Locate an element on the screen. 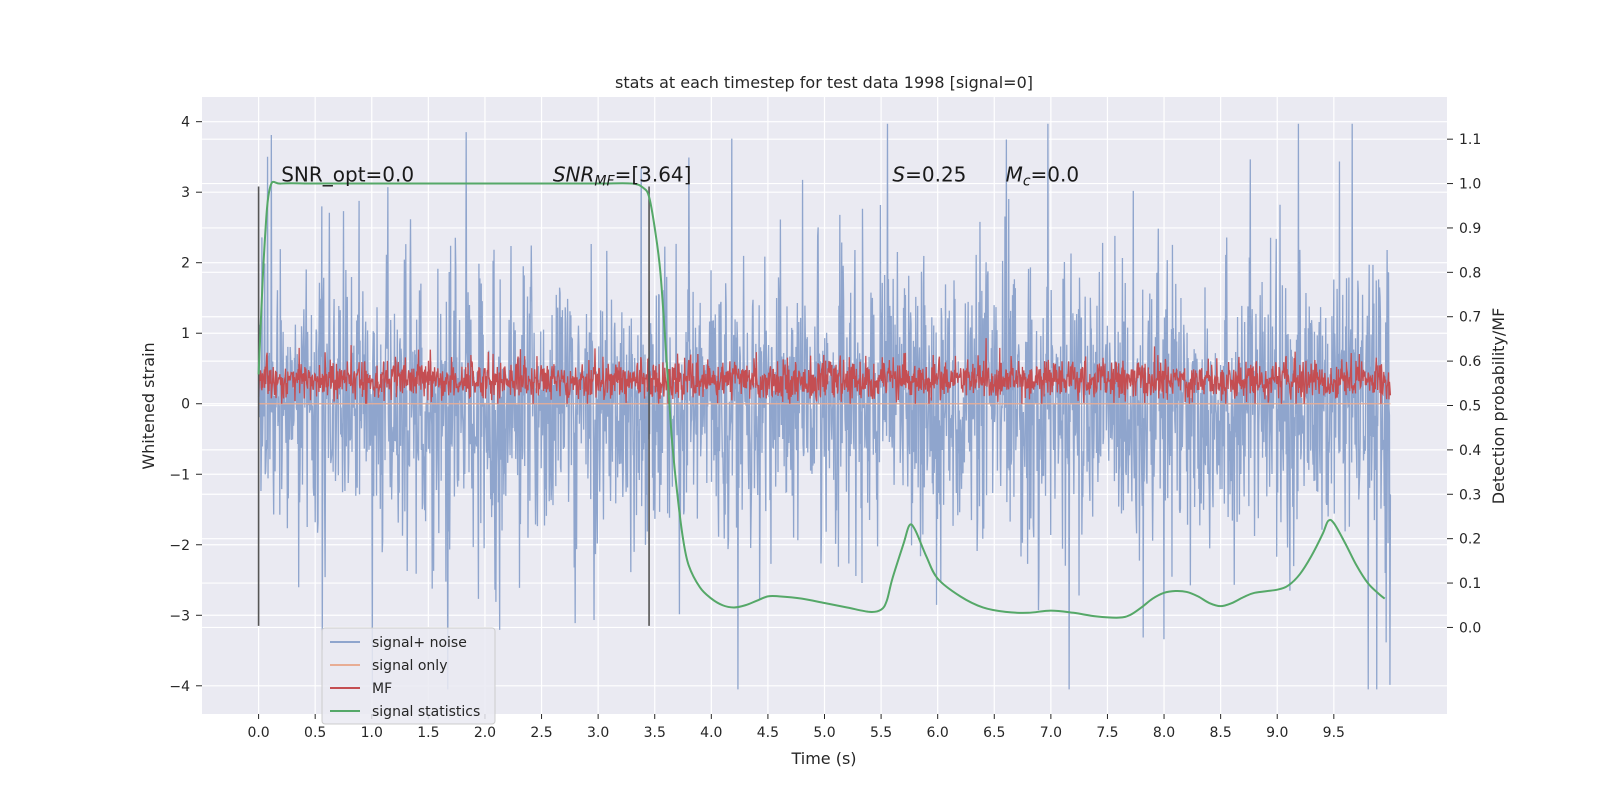  annotation-s: S=0.25 is located at coordinates (929, 175).